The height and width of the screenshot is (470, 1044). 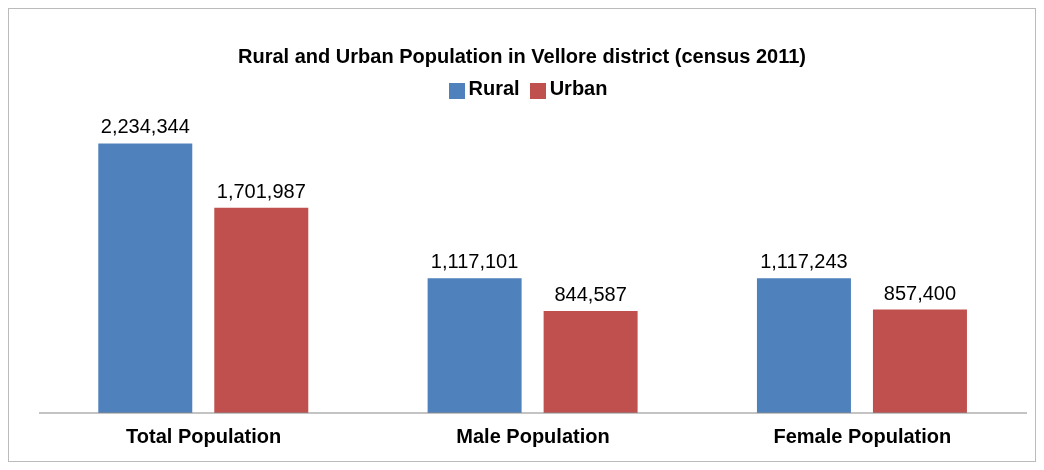 What do you see at coordinates (578, 88) in the screenshot?
I see `legend-label: Urban` at bounding box center [578, 88].